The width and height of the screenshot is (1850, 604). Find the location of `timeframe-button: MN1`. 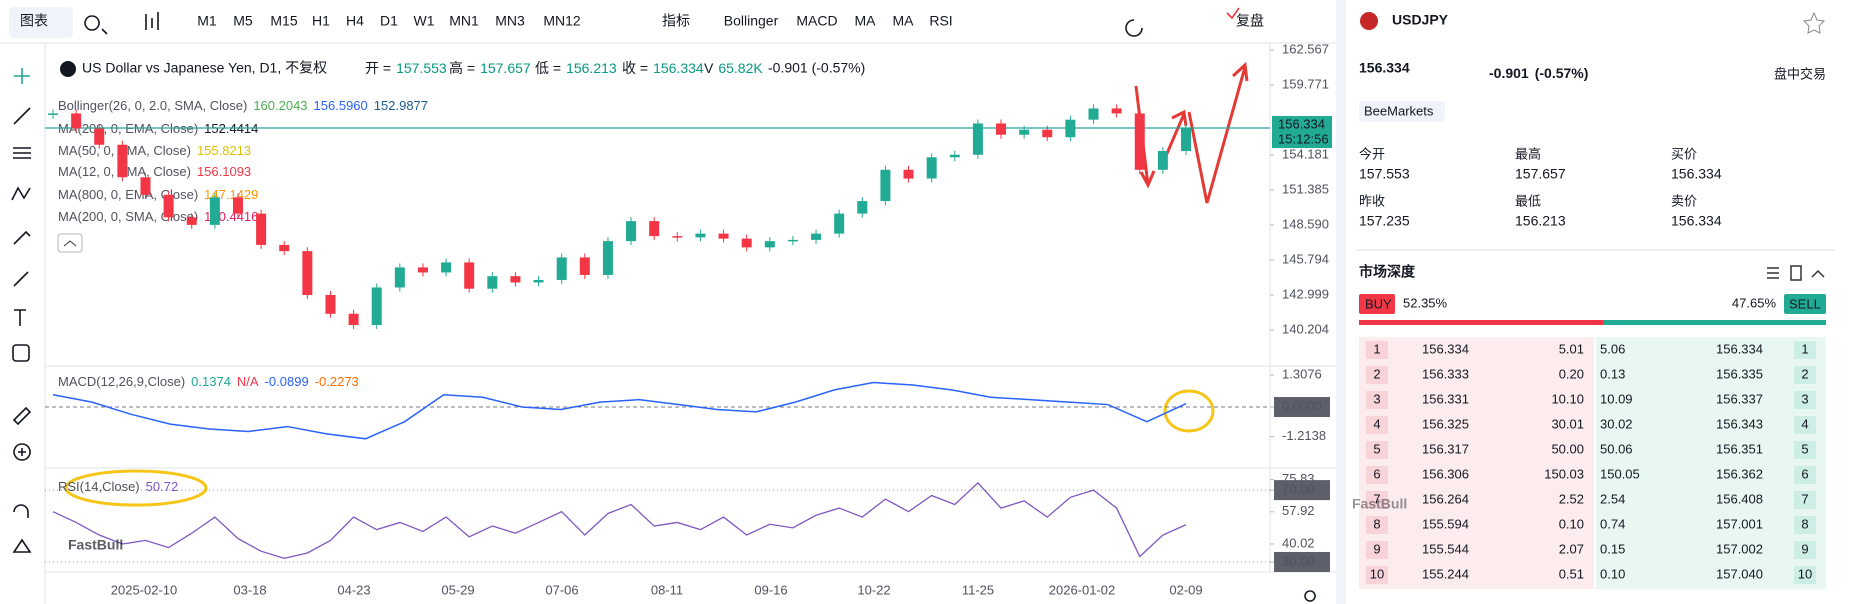

timeframe-button: MN1 is located at coordinates (464, 21).